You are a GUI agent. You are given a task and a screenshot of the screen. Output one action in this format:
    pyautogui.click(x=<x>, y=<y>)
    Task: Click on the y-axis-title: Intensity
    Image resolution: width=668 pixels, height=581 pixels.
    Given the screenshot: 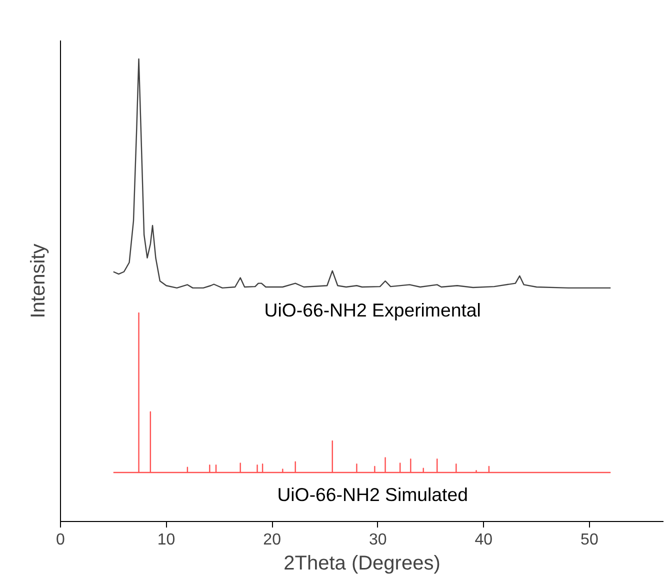 What is the action you would take?
    pyautogui.click(x=39, y=281)
    